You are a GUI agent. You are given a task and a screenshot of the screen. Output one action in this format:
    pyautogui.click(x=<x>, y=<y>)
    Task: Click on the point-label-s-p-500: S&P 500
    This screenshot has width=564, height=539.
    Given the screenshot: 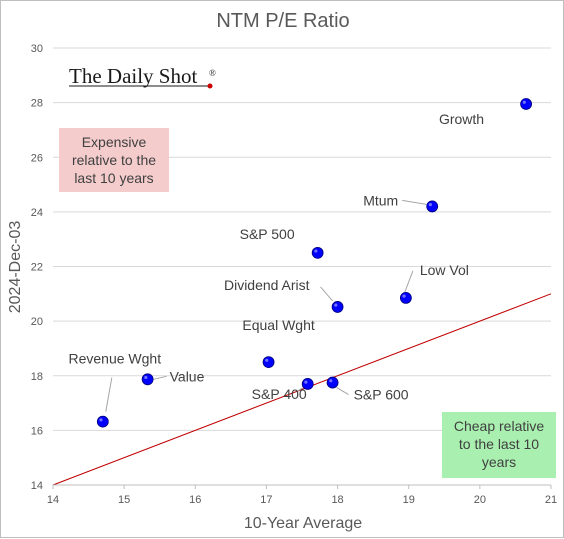 What is the action you would take?
    pyautogui.click(x=267, y=234)
    